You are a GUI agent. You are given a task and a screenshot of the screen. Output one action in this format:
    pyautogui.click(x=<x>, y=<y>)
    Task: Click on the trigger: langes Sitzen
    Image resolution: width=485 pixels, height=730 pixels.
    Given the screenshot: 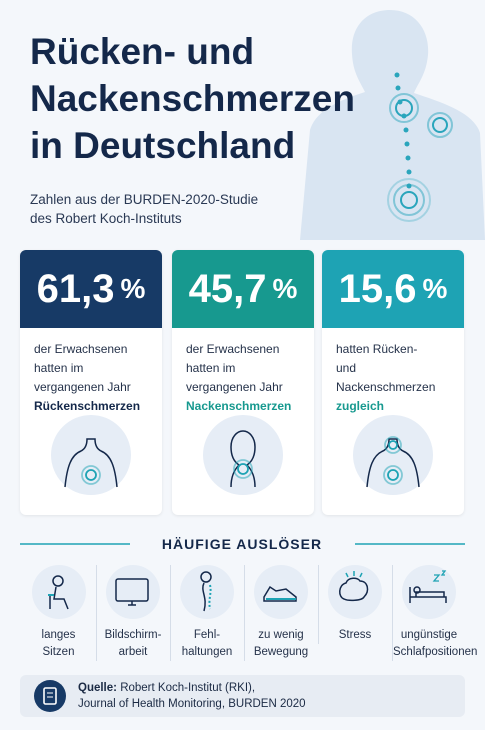 What is the action you would take?
    pyautogui.click(x=58, y=613)
    